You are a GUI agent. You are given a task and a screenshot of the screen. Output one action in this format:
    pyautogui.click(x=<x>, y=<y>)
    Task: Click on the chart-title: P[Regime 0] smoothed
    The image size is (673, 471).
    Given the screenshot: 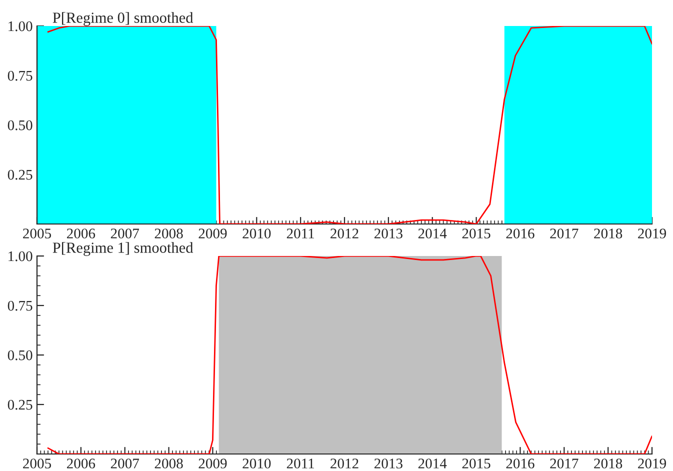 What is the action you would take?
    pyautogui.click(x=123, y=19)
    